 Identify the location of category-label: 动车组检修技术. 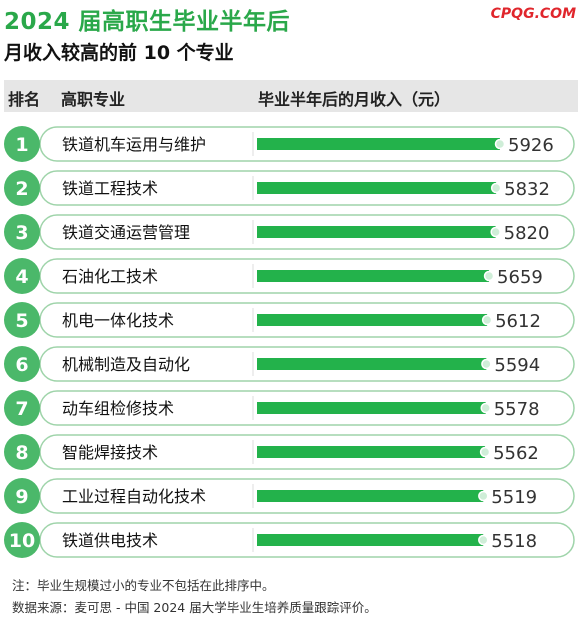
(118, 408).